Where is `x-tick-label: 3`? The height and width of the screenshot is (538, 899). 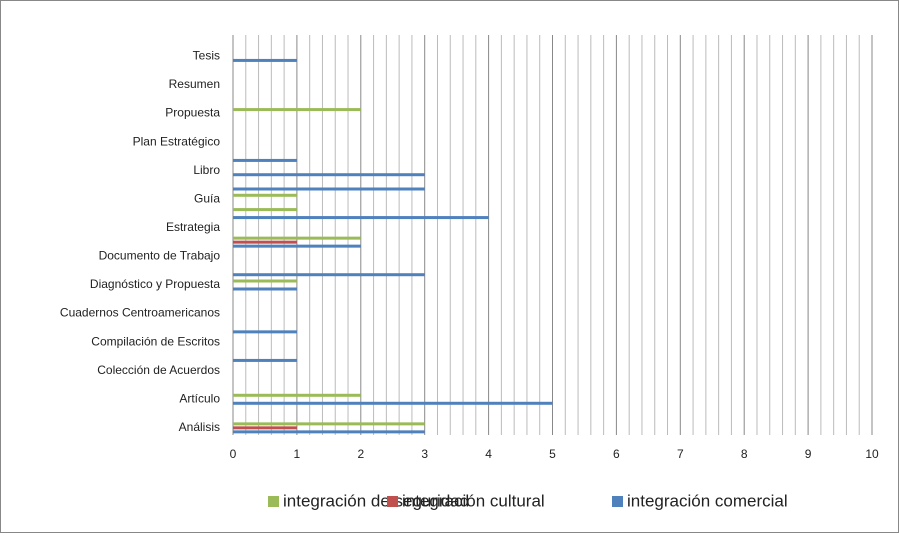
x-tick-label: 3 is located at coordinates (424, 454).